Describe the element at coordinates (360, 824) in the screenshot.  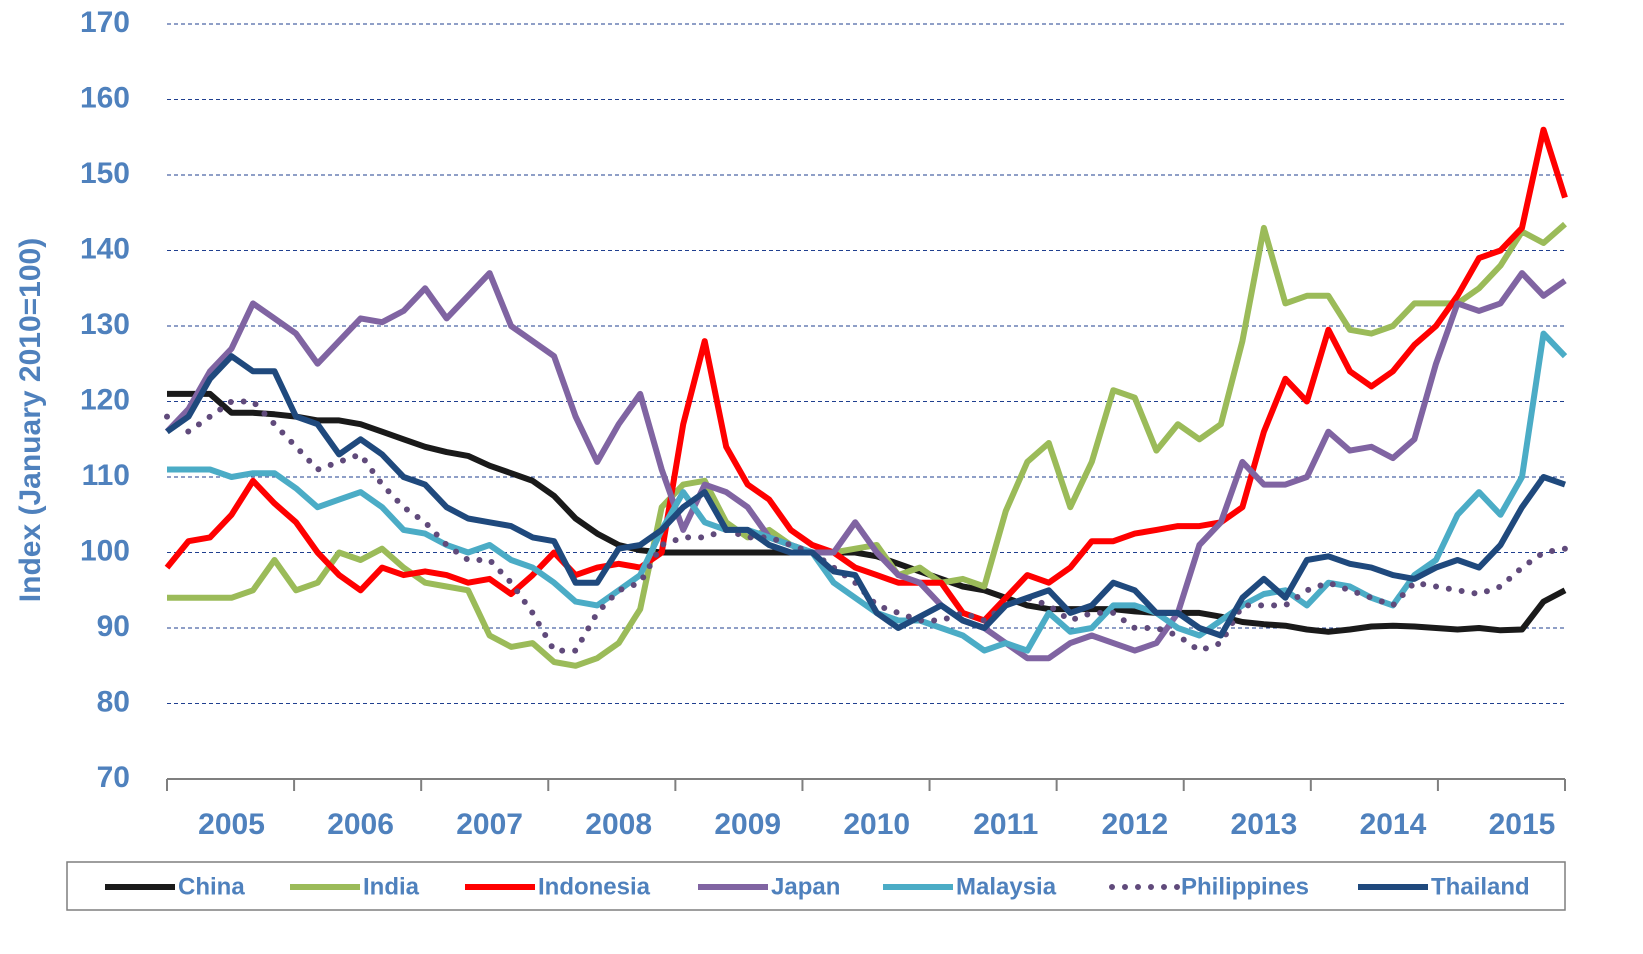
I see `x-tick-label: 2006` at that location.